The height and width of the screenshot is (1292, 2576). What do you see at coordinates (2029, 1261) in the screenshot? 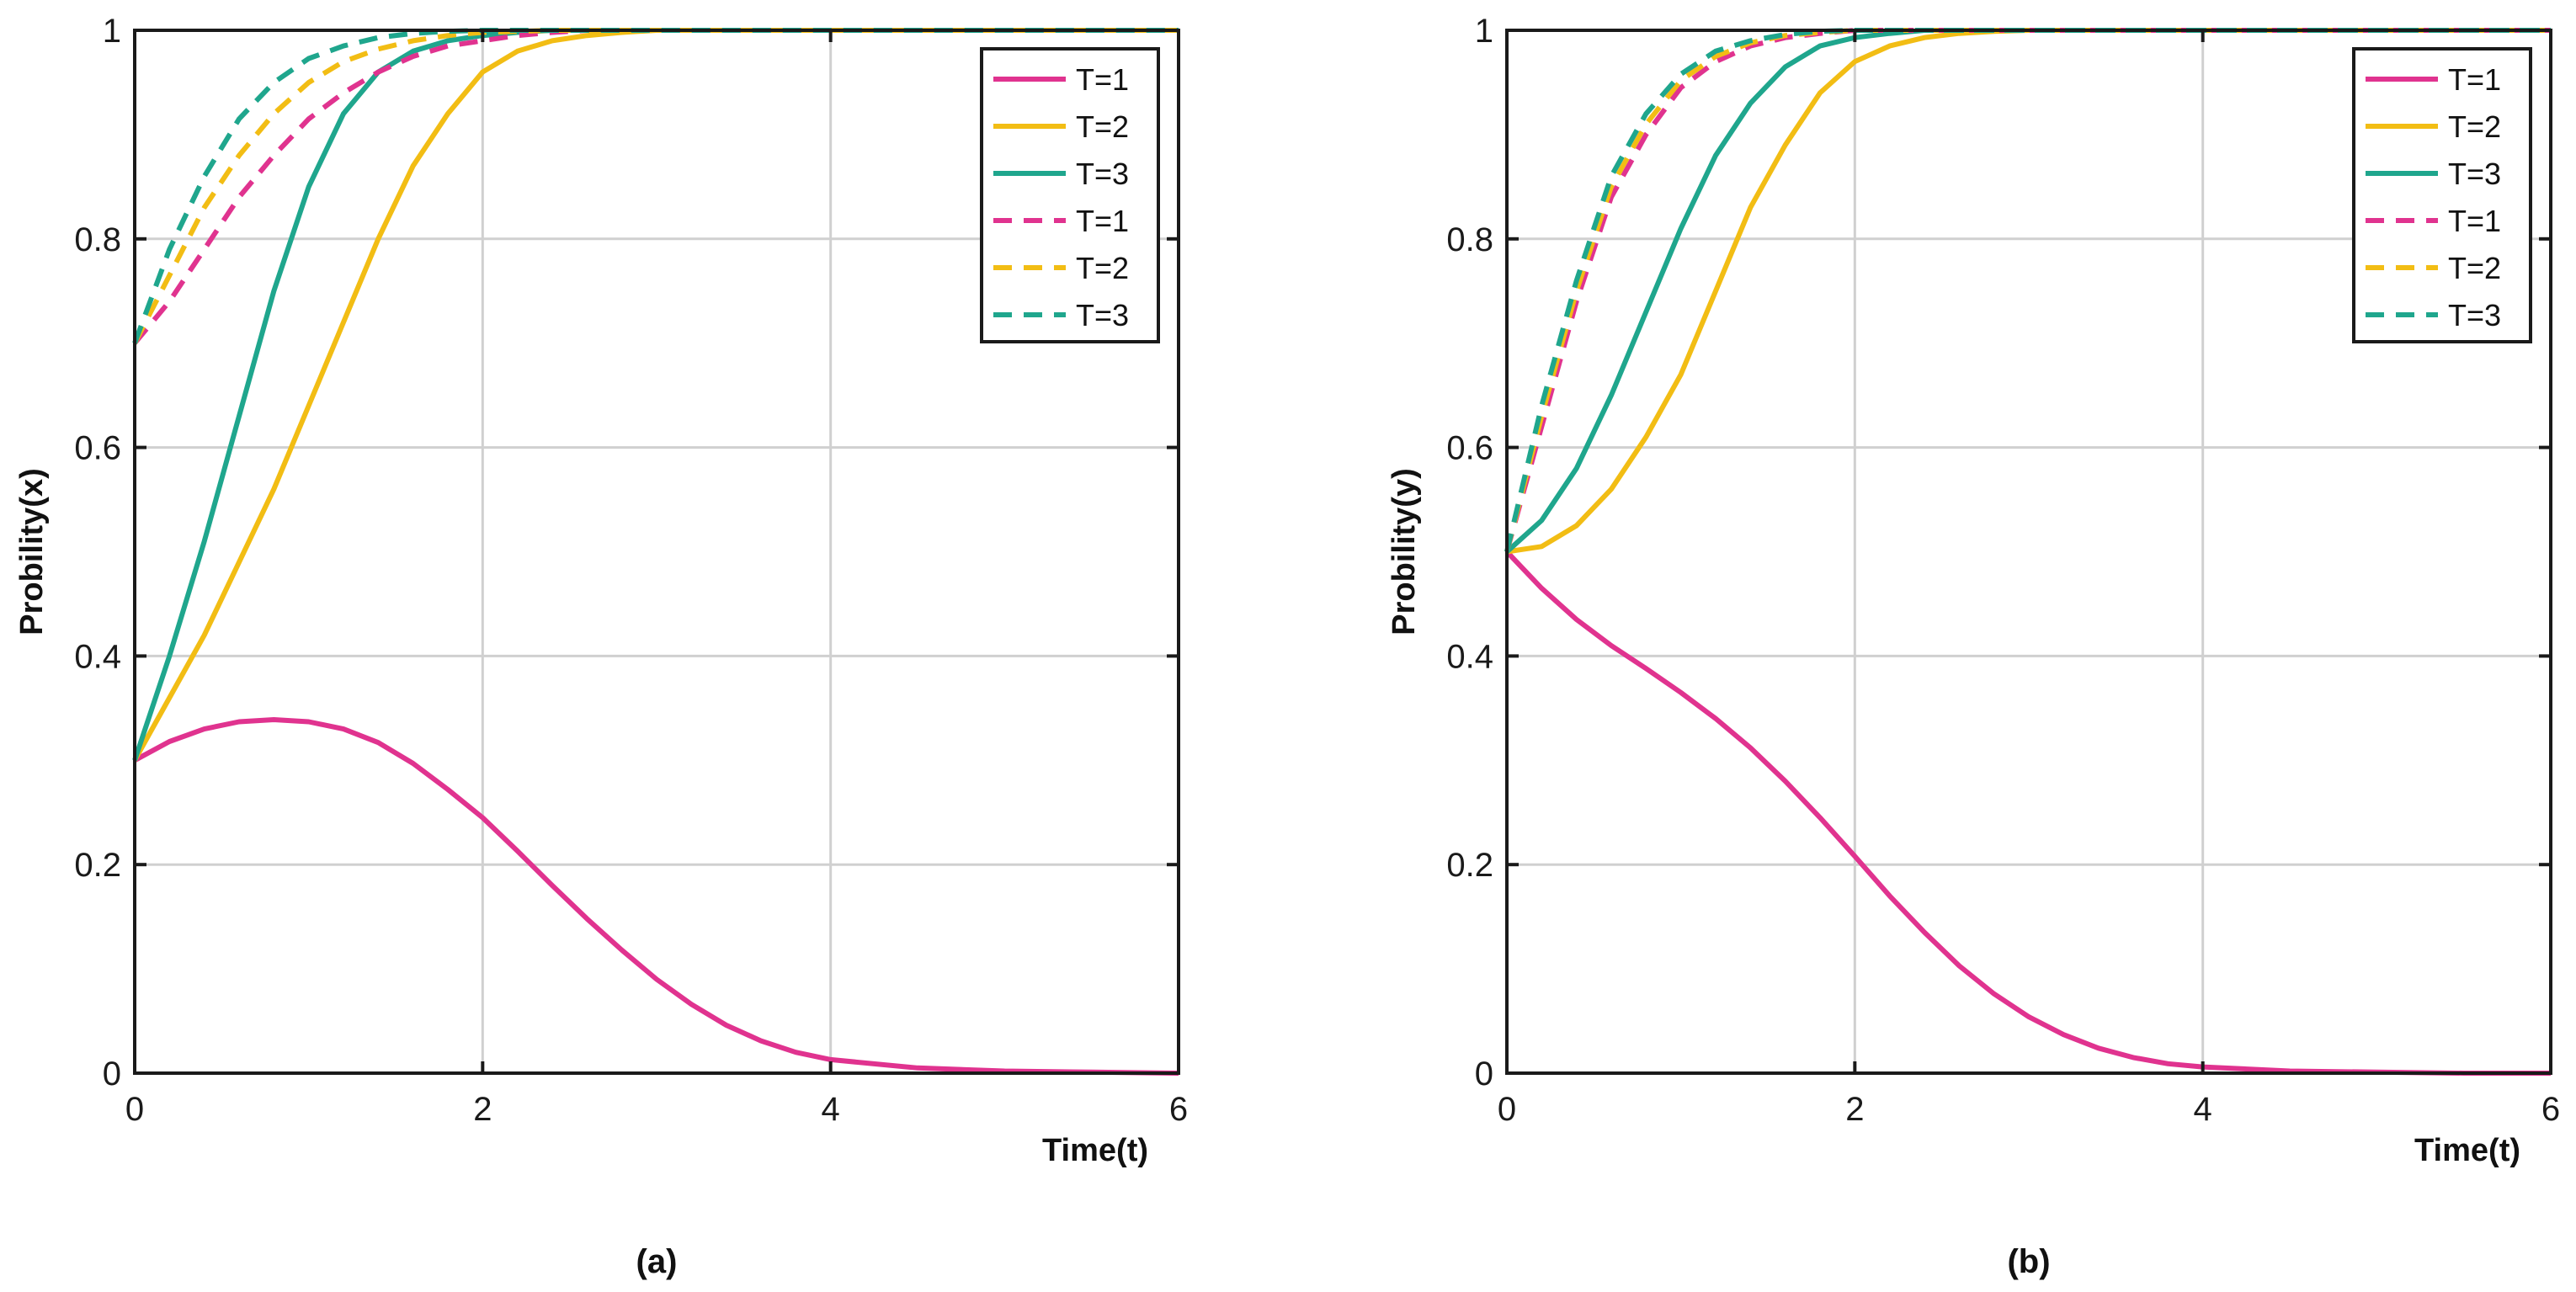
I see `panel-label: (b)` at bounding box center [2029, 1261].